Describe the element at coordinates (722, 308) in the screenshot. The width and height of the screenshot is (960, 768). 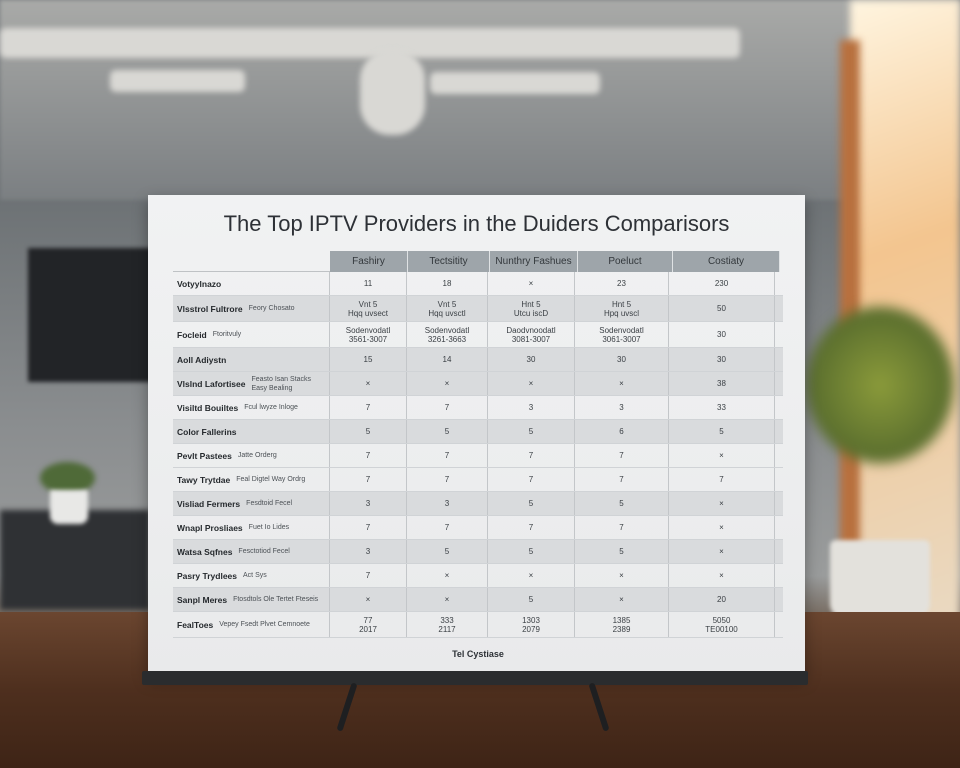
I see `table-cell: 50` at that location.